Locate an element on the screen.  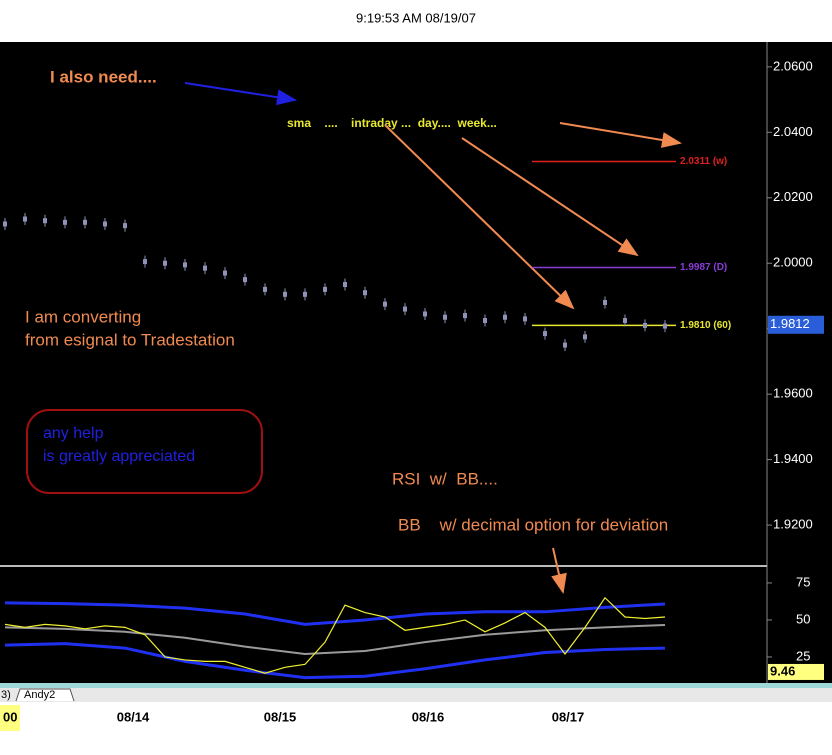
y-tick-label: 75 is located at coordinates (803, 581).